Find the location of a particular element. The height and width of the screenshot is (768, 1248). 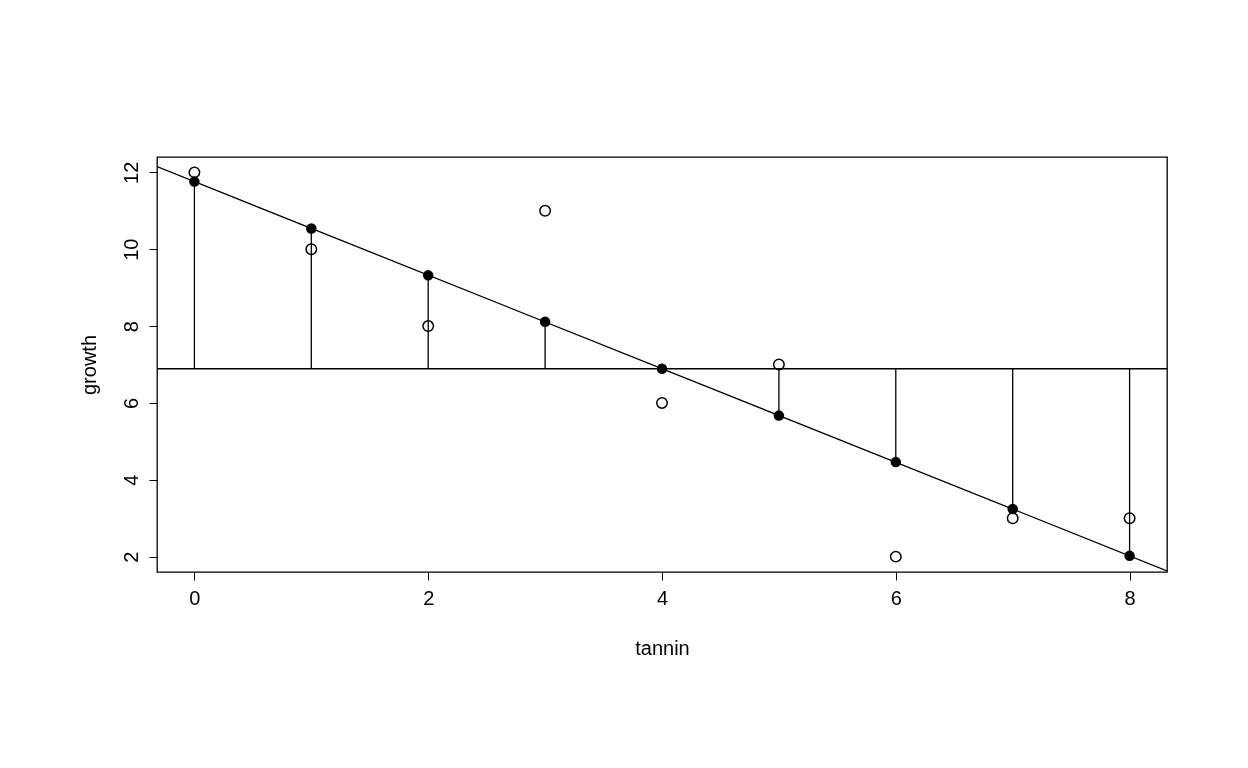

x-axis-title: tannin is located at coordinates (662, 647).